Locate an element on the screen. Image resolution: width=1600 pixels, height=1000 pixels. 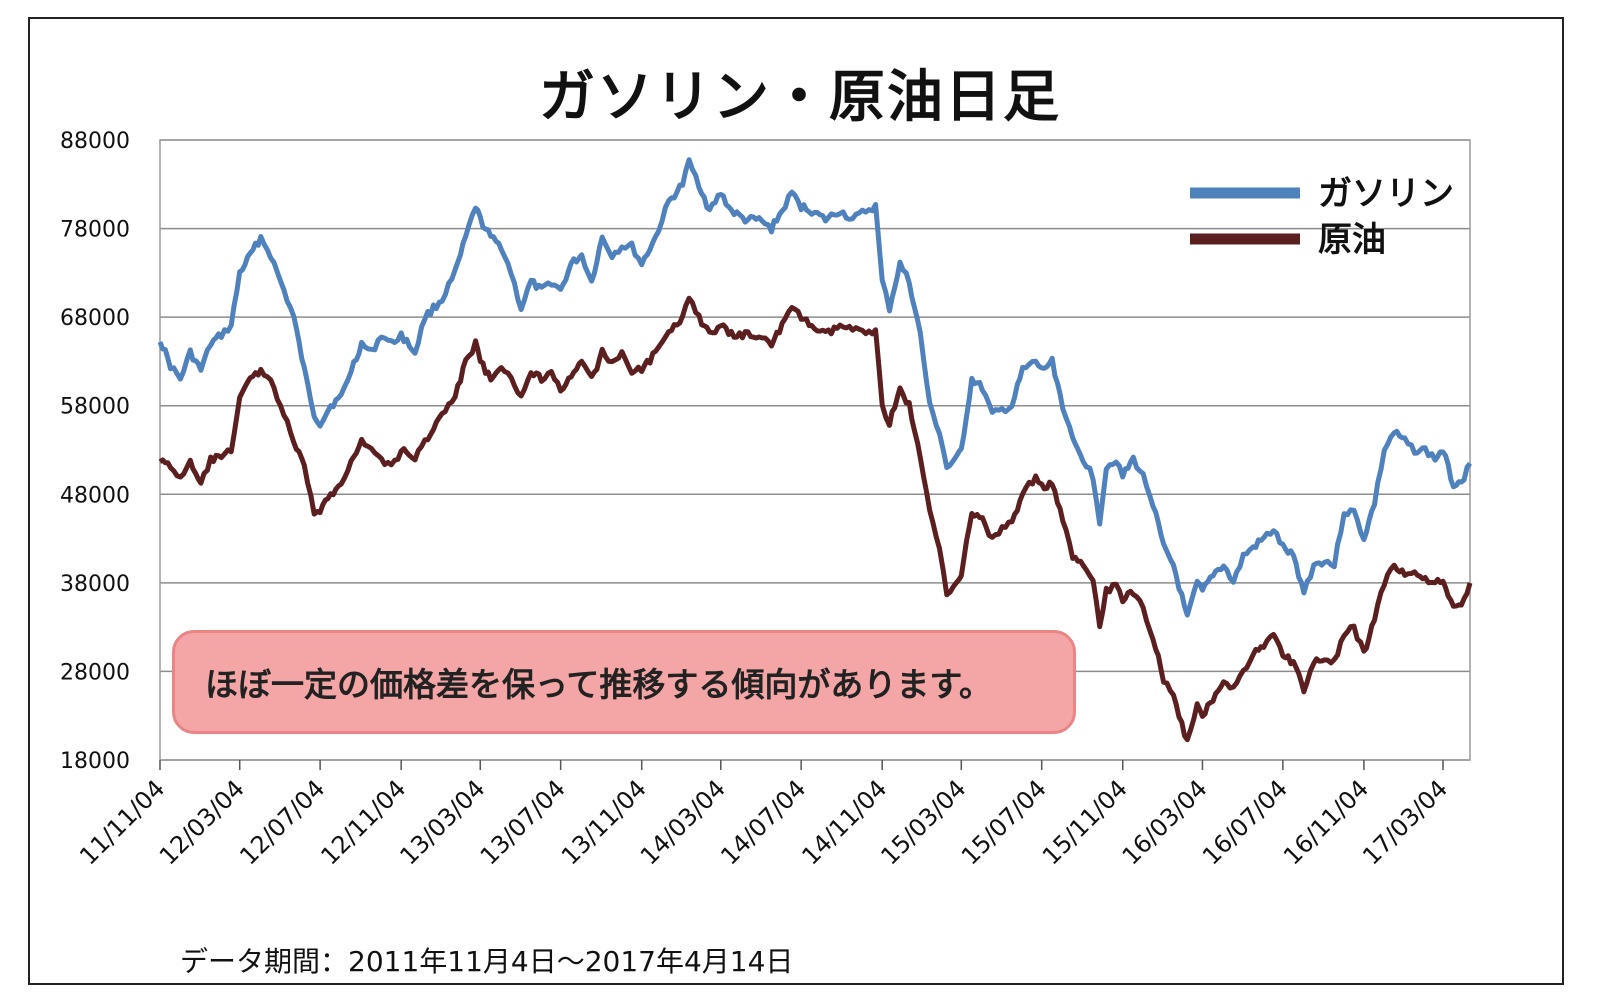
x-tick-label: 15/03/04 is located at coordinates (924, 822).